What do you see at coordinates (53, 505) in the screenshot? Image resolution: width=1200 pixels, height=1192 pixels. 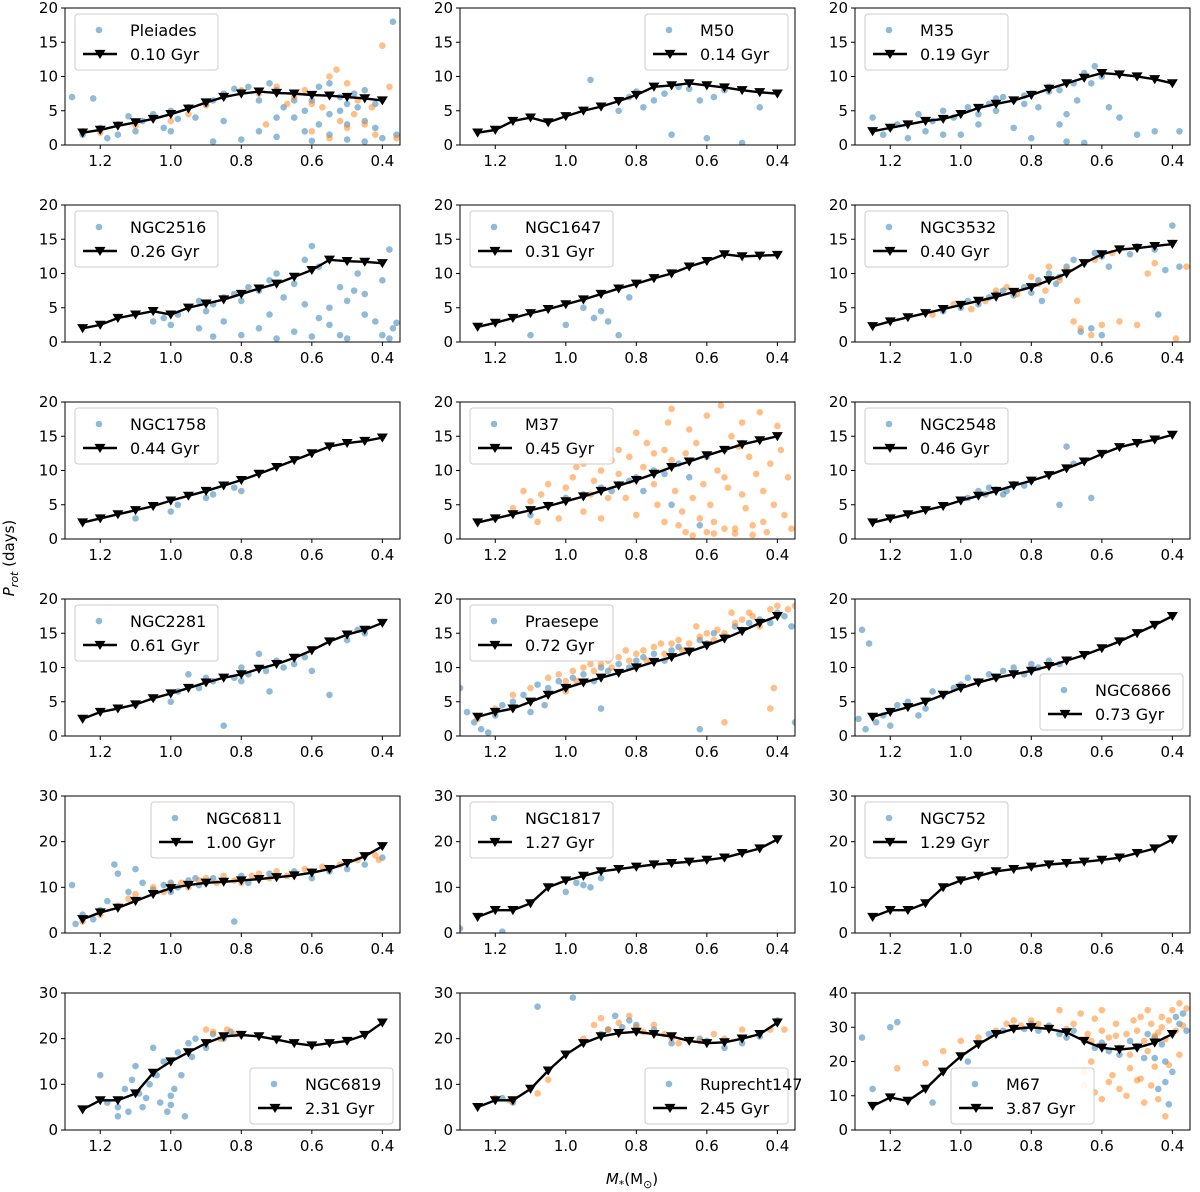 I see `panel-6-ytick-label-1: 5` at bounding box center [53, 505].